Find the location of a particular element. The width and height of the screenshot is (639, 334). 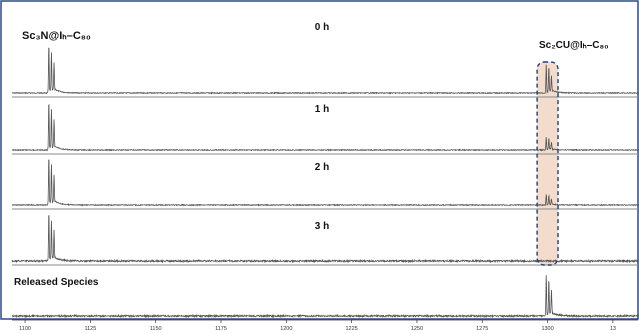

x-tick-label: 1100 is located at coordinates (25, 329).